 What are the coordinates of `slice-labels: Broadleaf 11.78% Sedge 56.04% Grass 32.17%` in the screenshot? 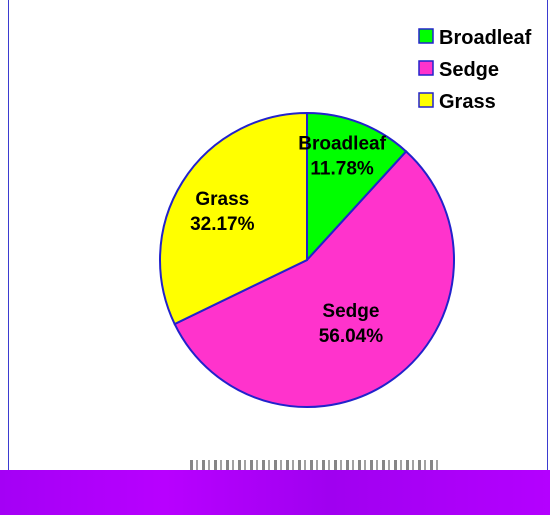 It's located at (288, 240).